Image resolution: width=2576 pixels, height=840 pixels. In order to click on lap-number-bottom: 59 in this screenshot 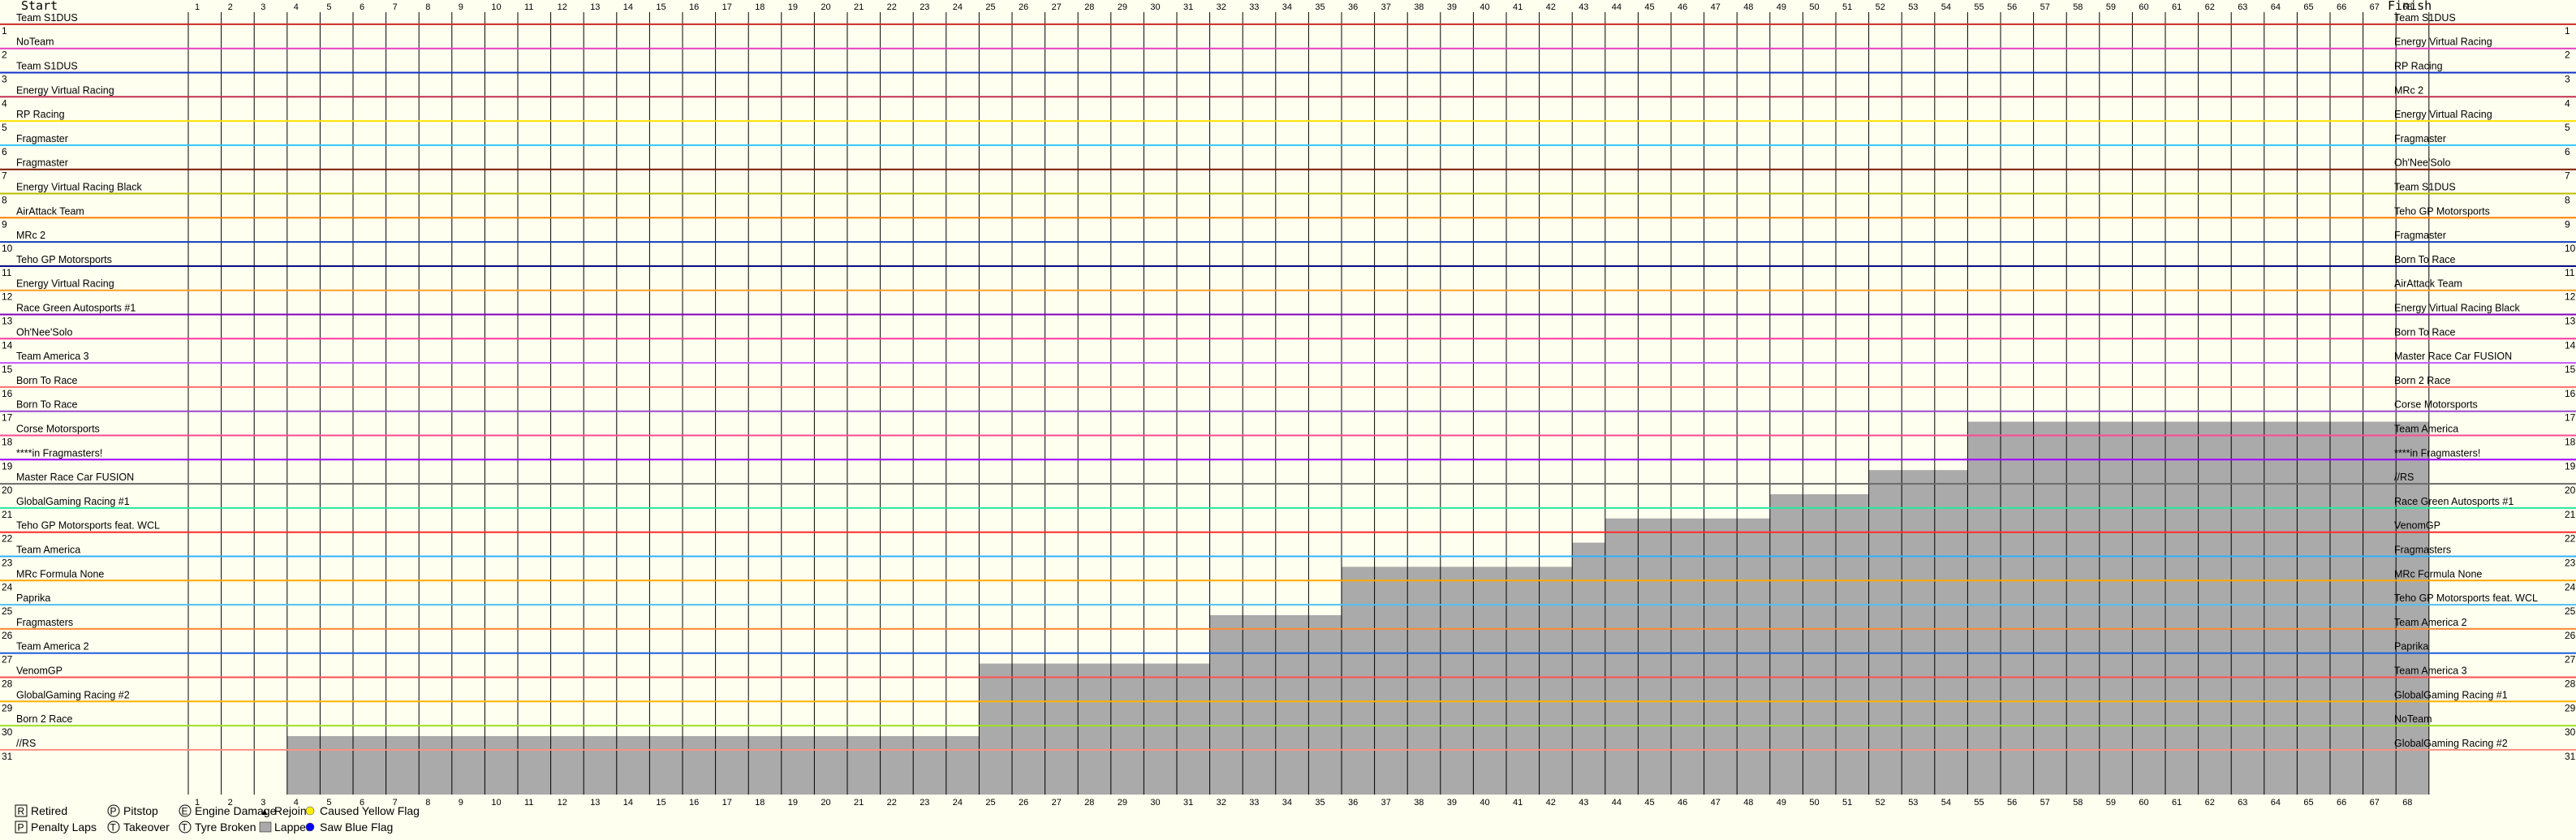, I will do `click(2111, 803)`.